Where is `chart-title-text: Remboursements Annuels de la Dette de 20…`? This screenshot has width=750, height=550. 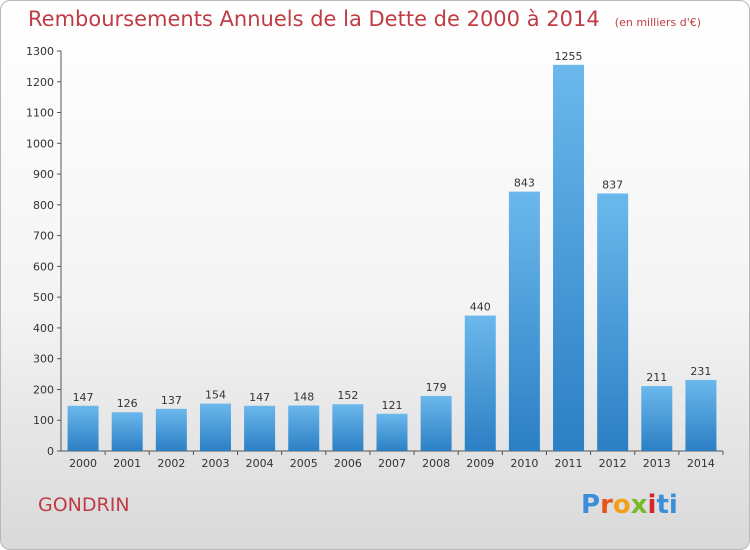
chart-title-text: Remboursements Annuels de la Dette de 20… is located at coordinates (314, 19).